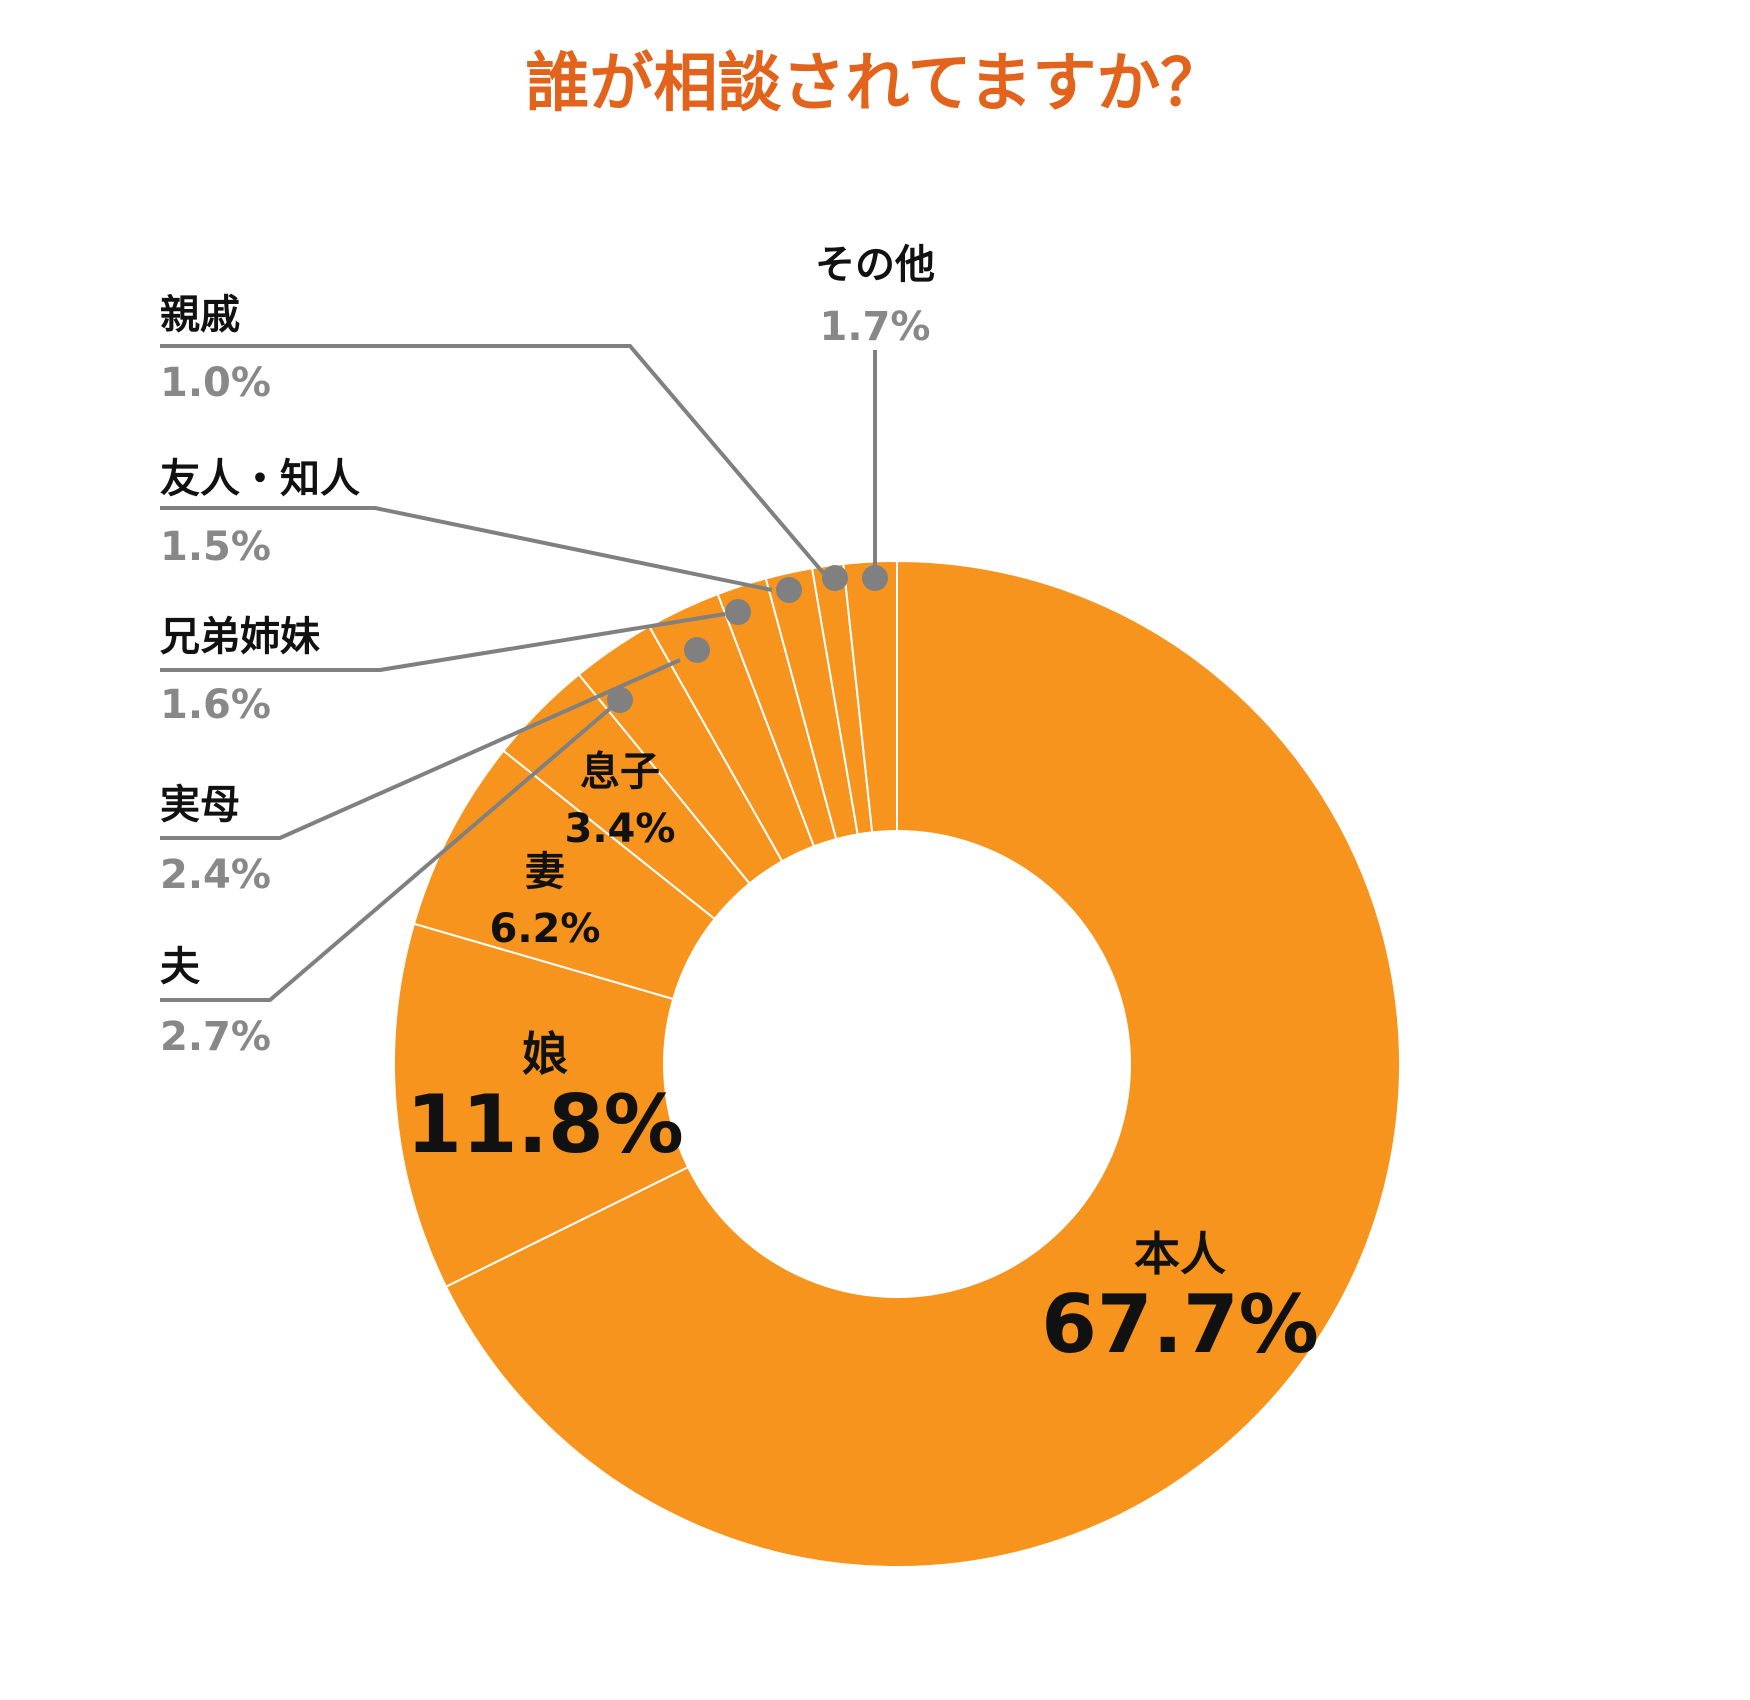 This screenshot has width=1750, height=1700. What do you see at coordinates (215, 705) in the screenshot?
I see `slice-value-6: 1.6%` at bounding box center [215, 705].